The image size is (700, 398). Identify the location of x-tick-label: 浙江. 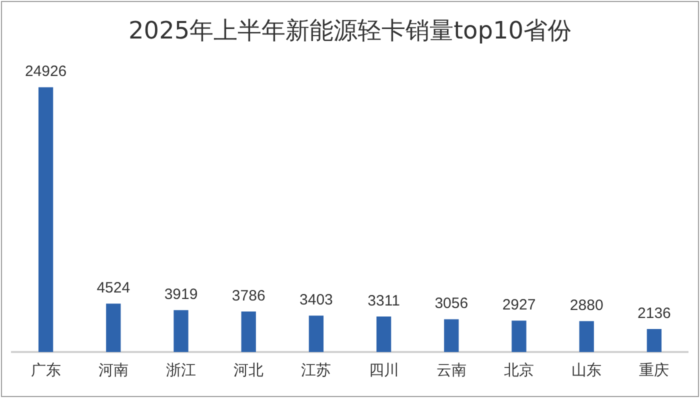
(181, 369).